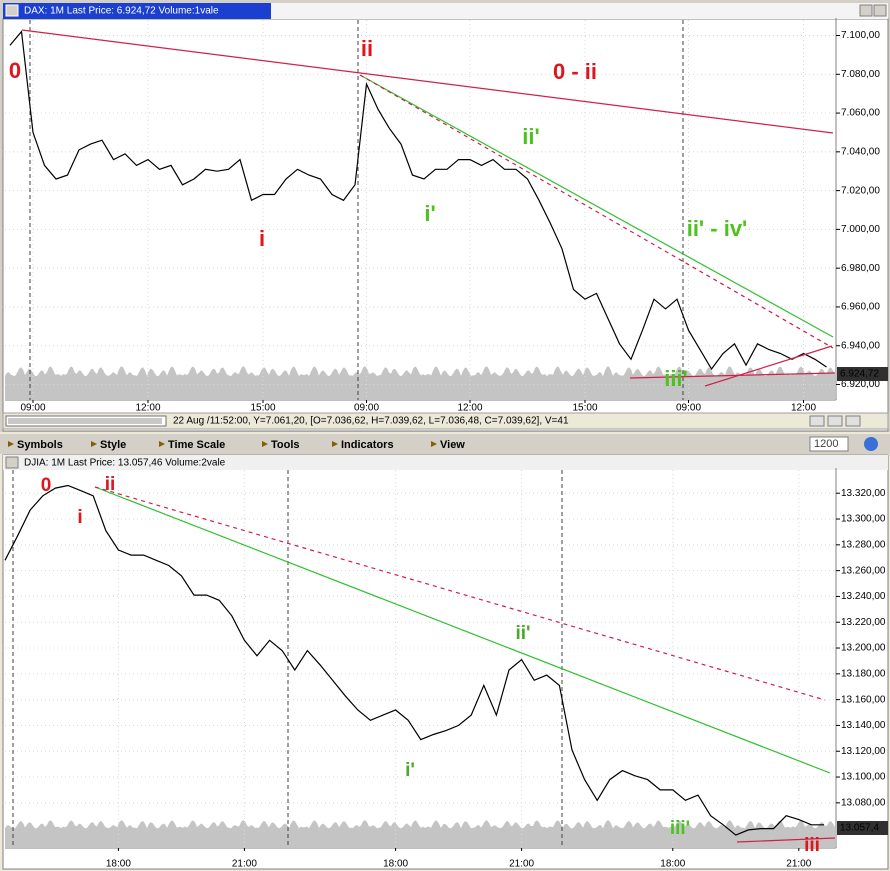  I want to click on interval-box, so click(829, 444).